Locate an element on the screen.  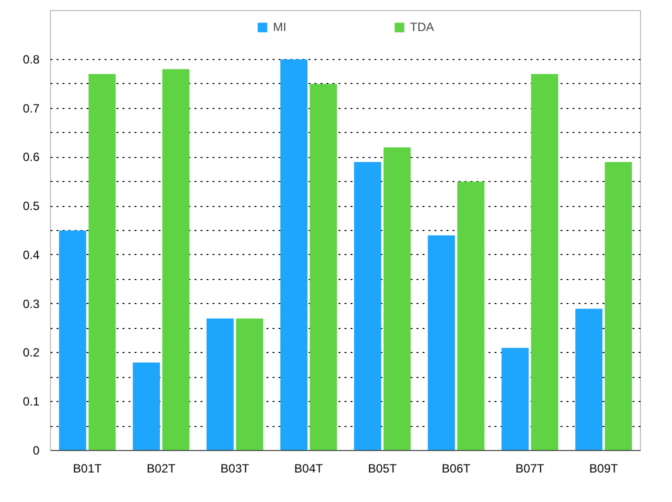
x-tick-label: B06T is located at coordinates (457, 469).